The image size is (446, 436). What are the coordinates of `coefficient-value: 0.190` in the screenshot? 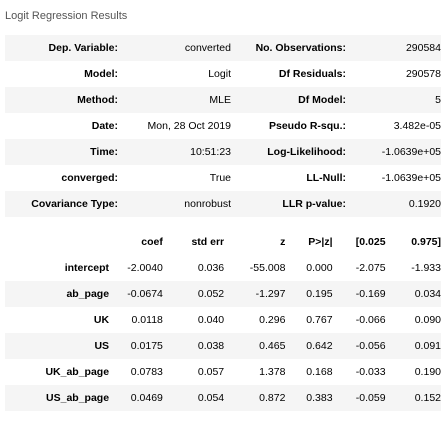 It's located at (427, 372).